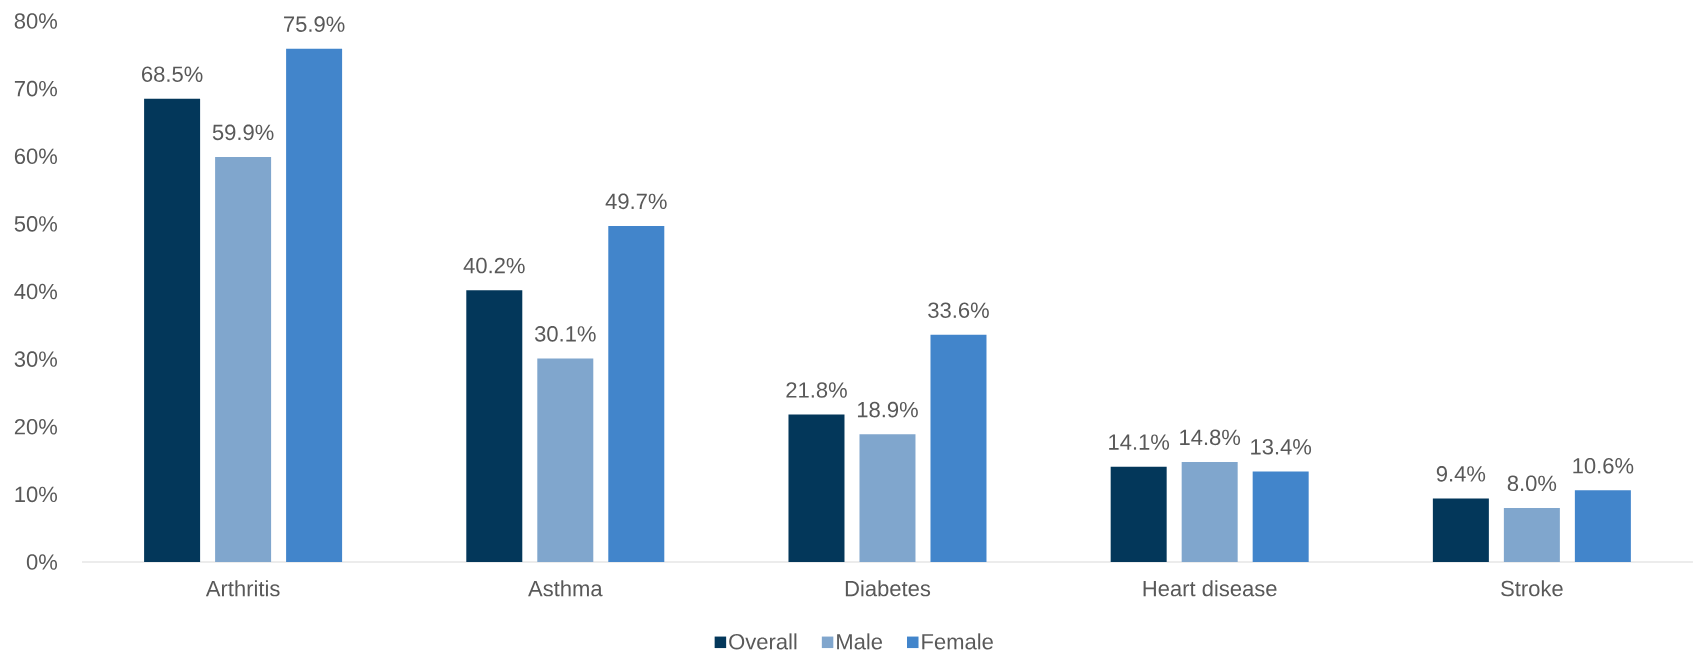  Describe the element at coordinates (1139, 442) in the screenshot. I see `data-label: 14.1%` at that location.